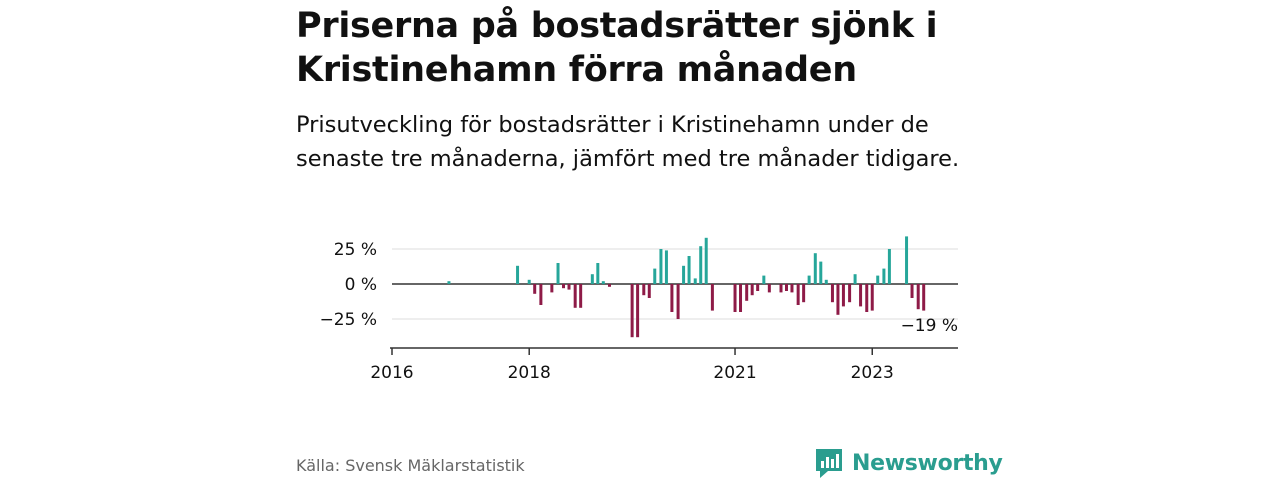 The image size is (1280, 480). What do you see at coordinates (348, 320) in the screenshot?
I see `y-tick-label: −25 %` at bounding box center [348, 320].